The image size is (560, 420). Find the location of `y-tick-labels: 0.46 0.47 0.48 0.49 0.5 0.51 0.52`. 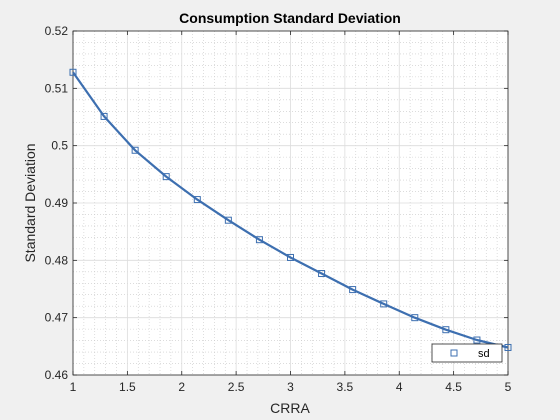

y-tick-labels: 0.46 0.47 0.48 0.49 0.5 0.51 0.52 is located at coordinates (57, 203).